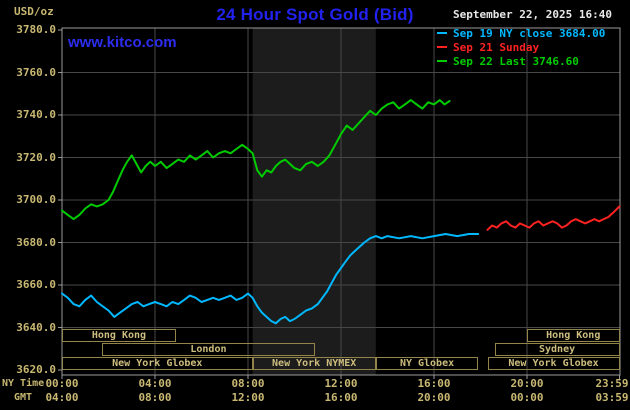 This screenshot has width=630, height=410. I want to click on legend-text: Sep 19 NY close 3684.00, so click(529, 33).